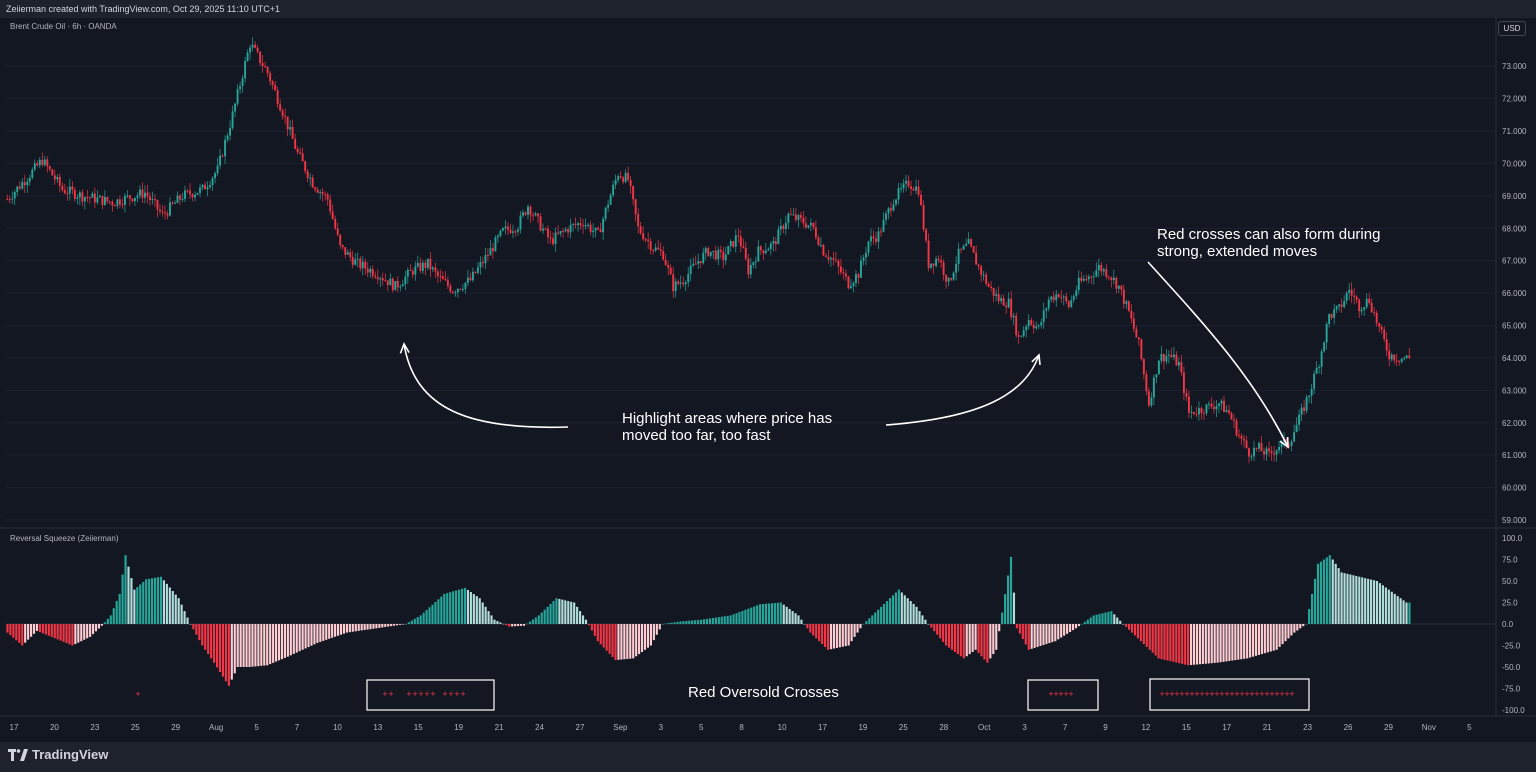  Describe the element at coordinates (1105, 727) in the screenshot. I see `time-tick-label: 9` at that location.